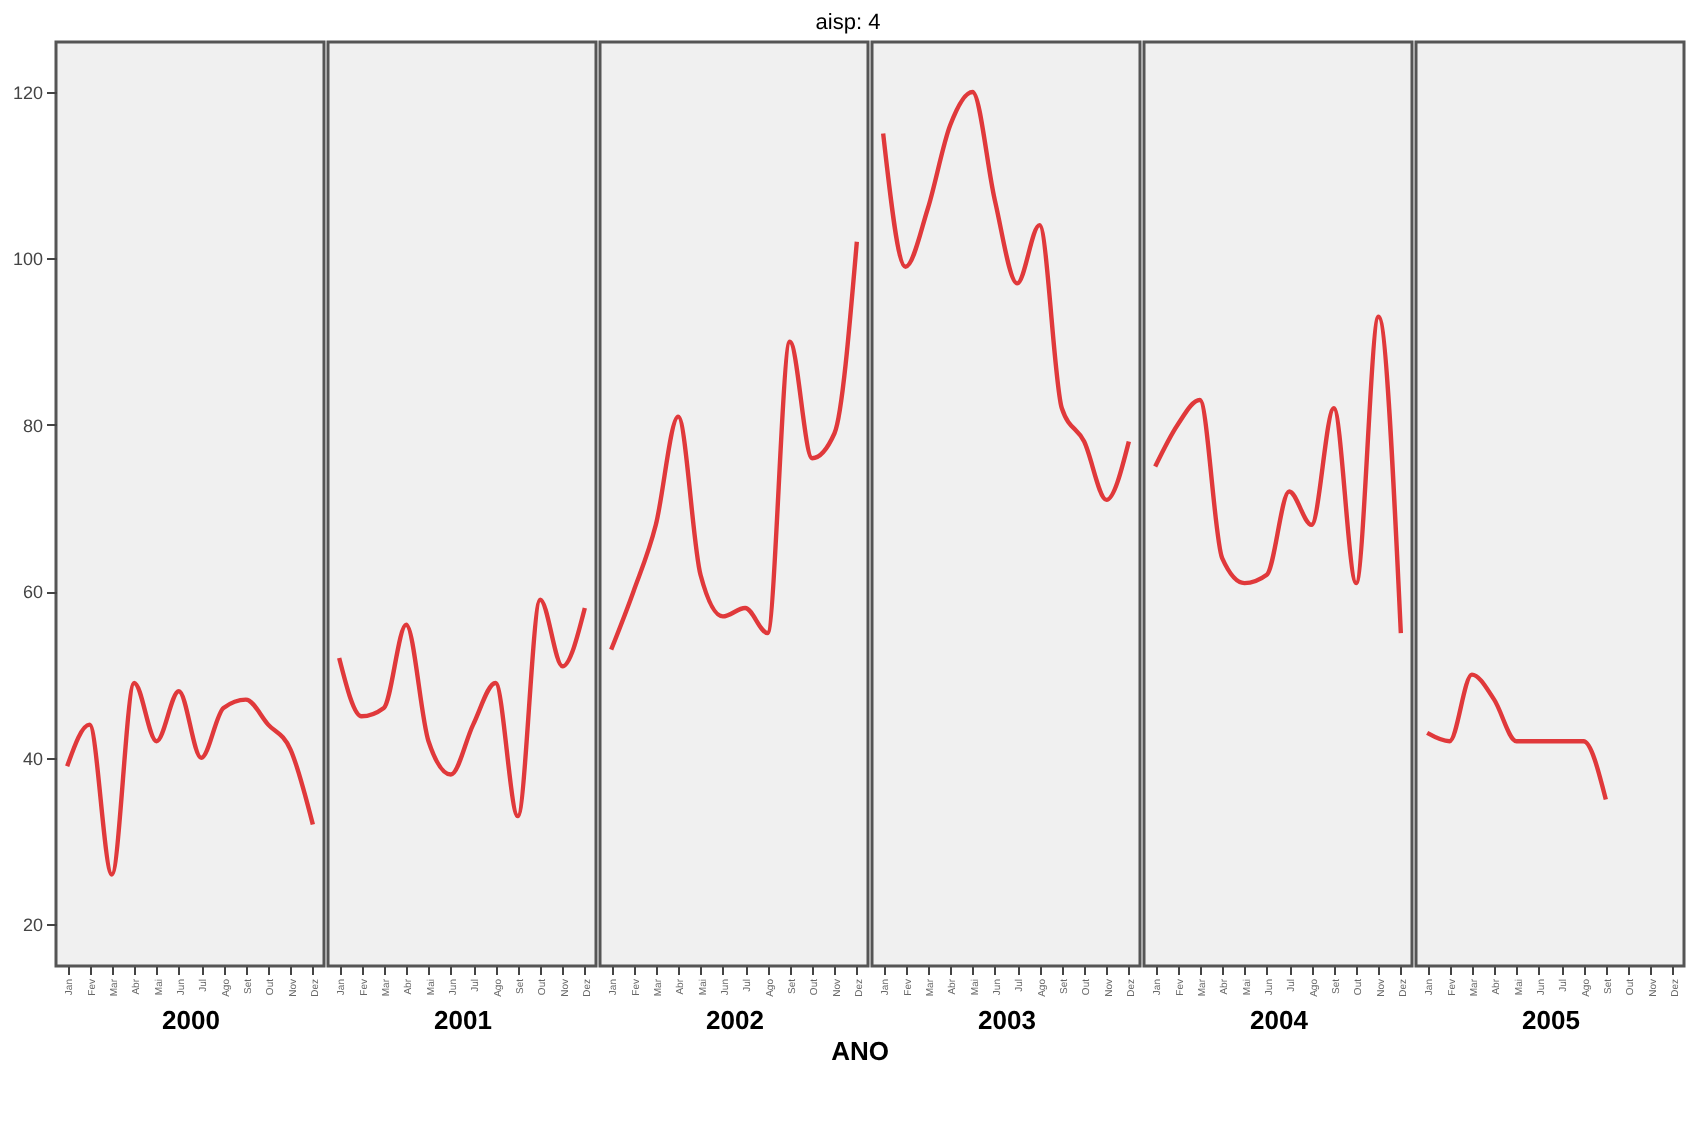 The width and height of the screenshot is (1704, 1126). Describe the element at coordinates (1007, 1019) in the screenshot. I see `x-axis-title: 2003` at that location.